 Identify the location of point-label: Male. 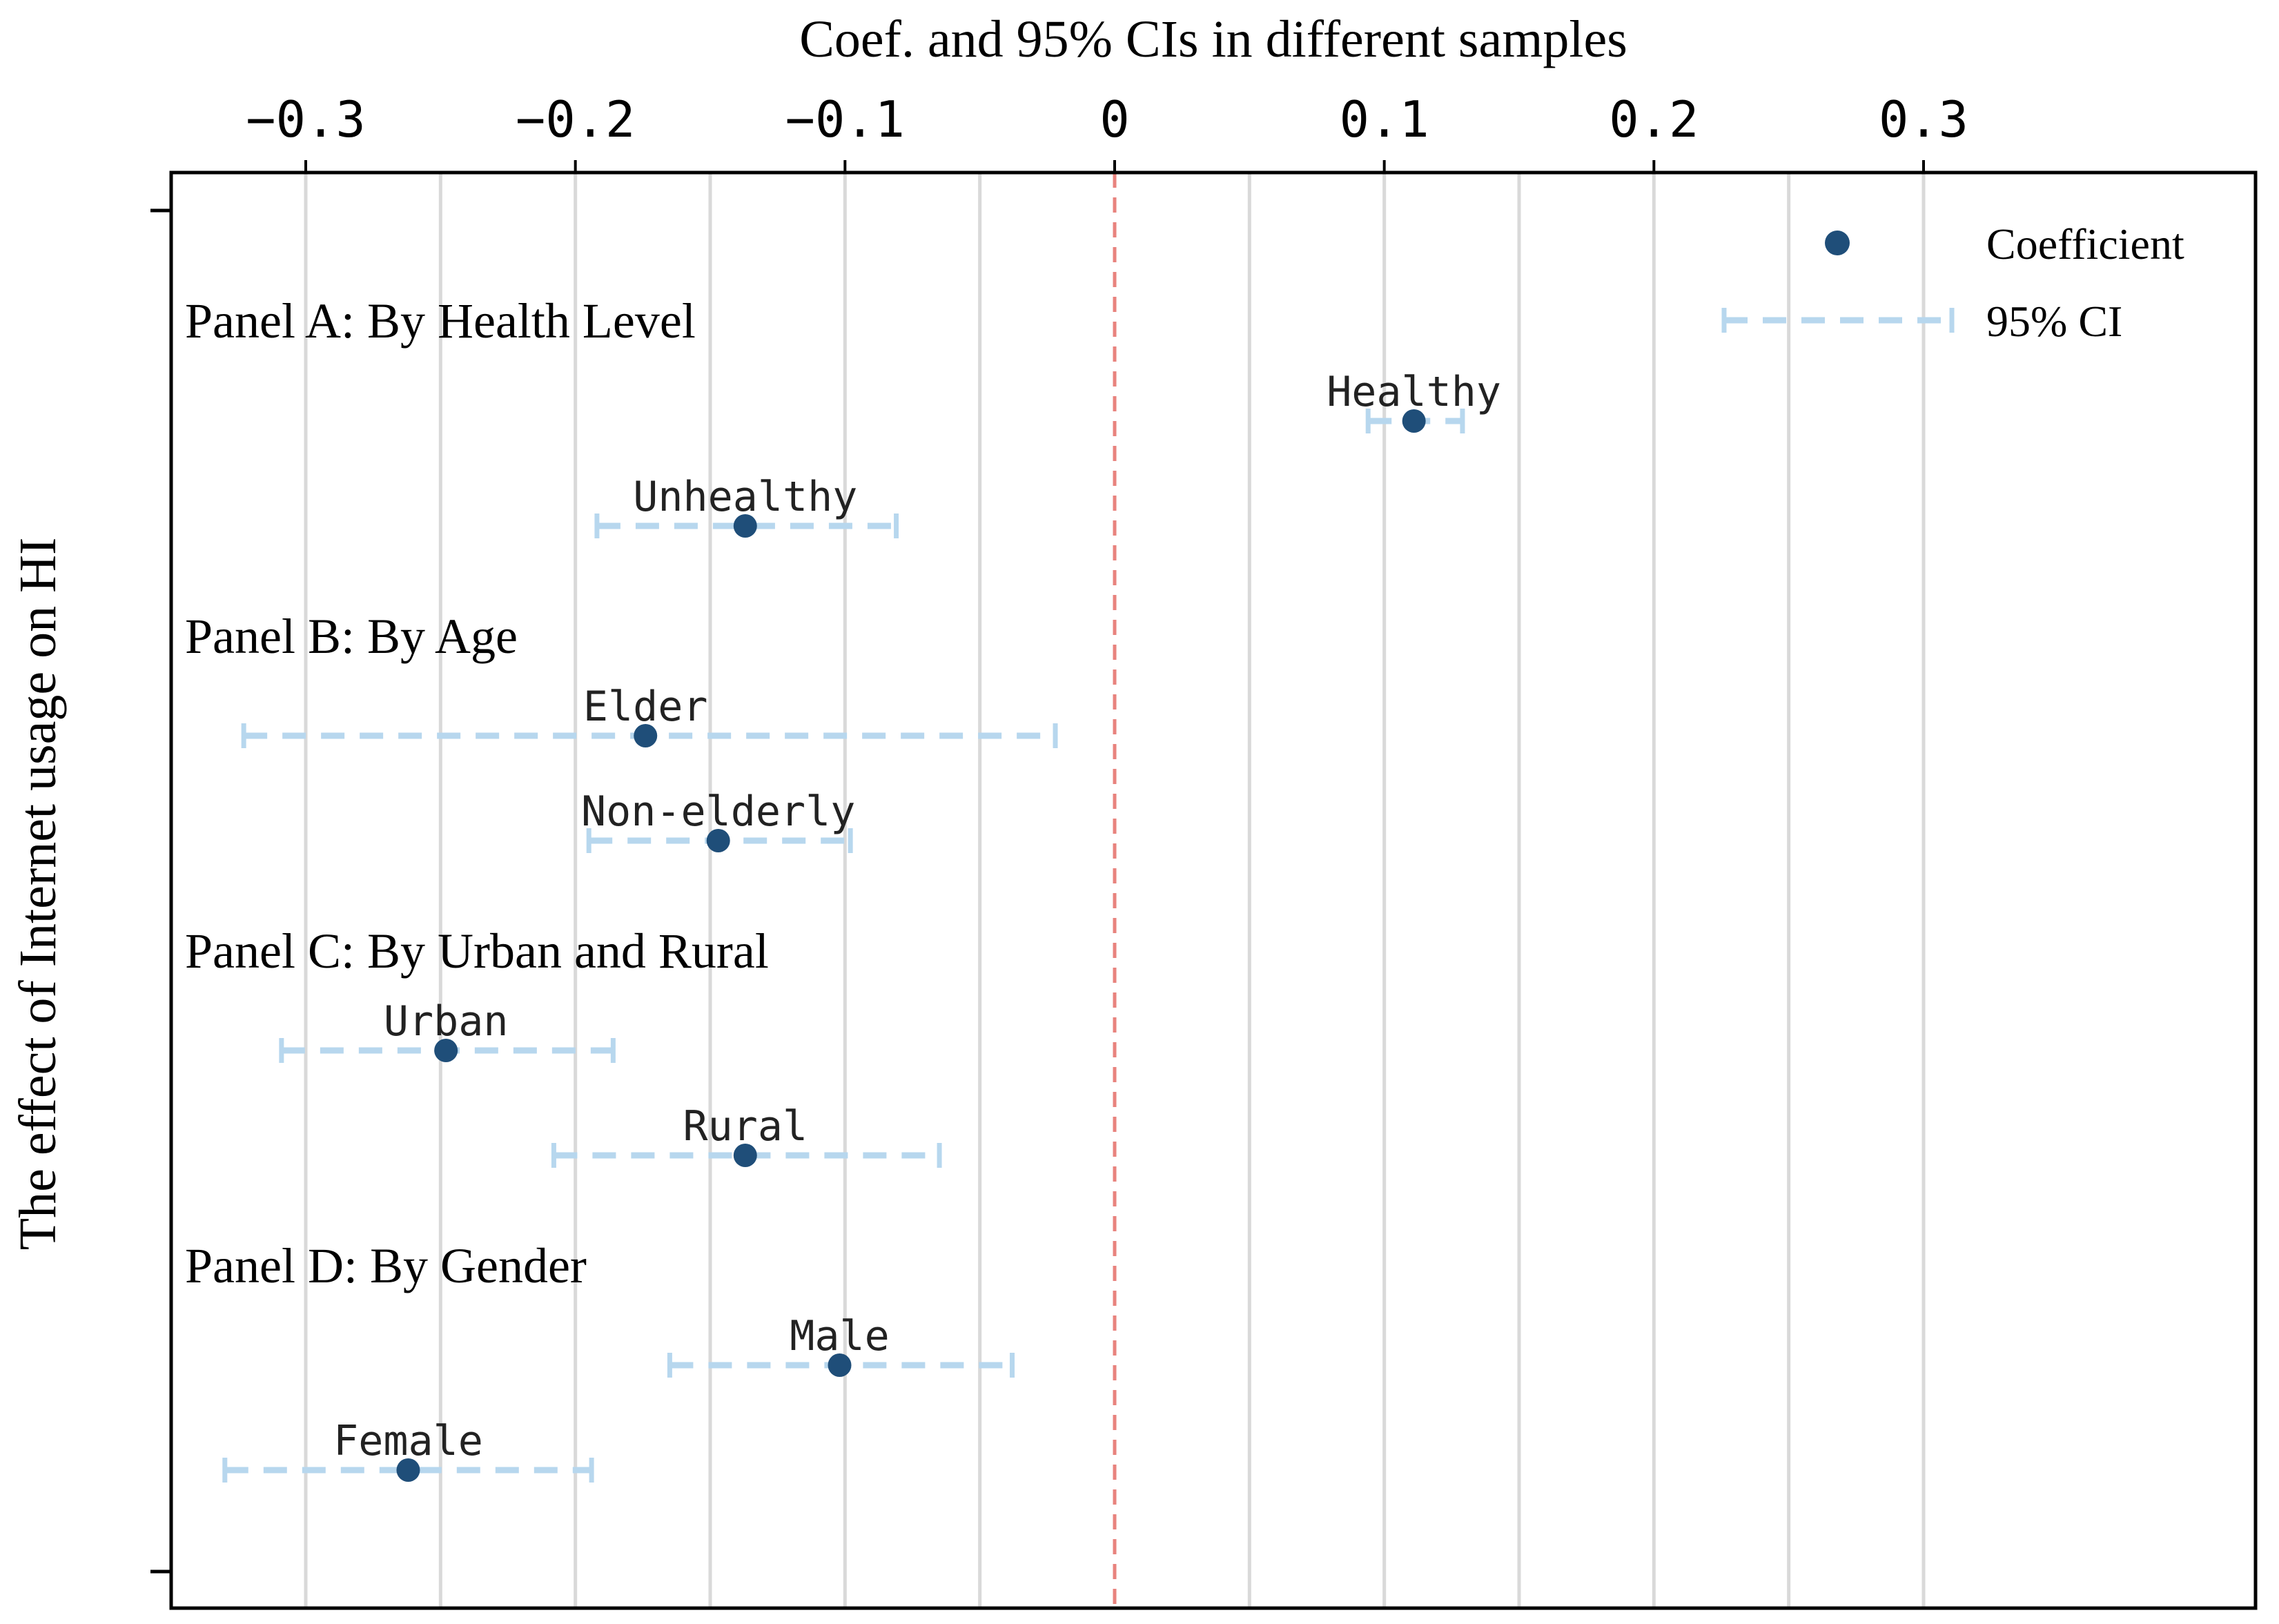
(840, 1336).